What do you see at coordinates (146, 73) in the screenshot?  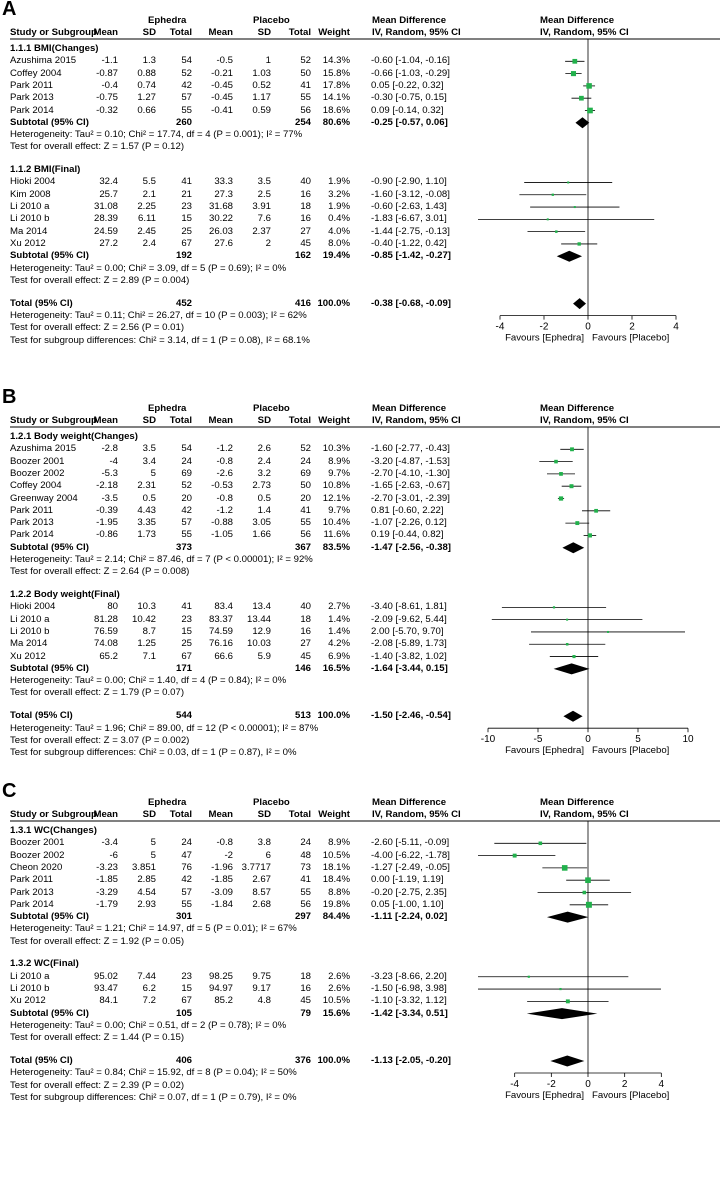 I see `sd1: 0.88` at bounding box center [146, 73].